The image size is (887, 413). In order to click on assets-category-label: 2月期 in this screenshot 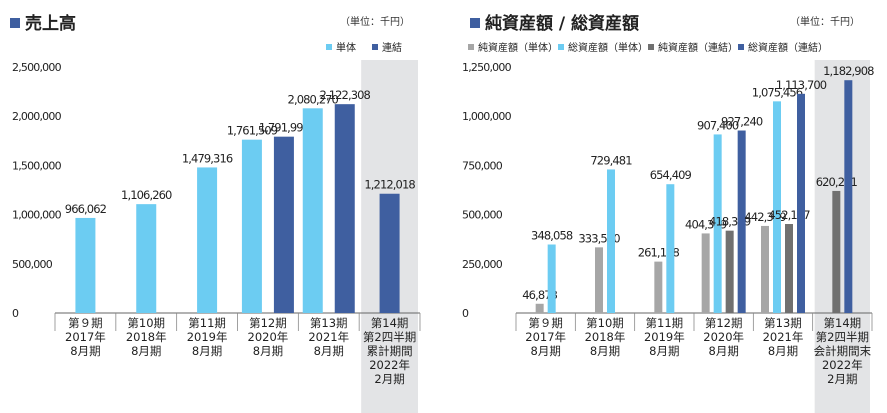, I will do `click(842, 379)`.